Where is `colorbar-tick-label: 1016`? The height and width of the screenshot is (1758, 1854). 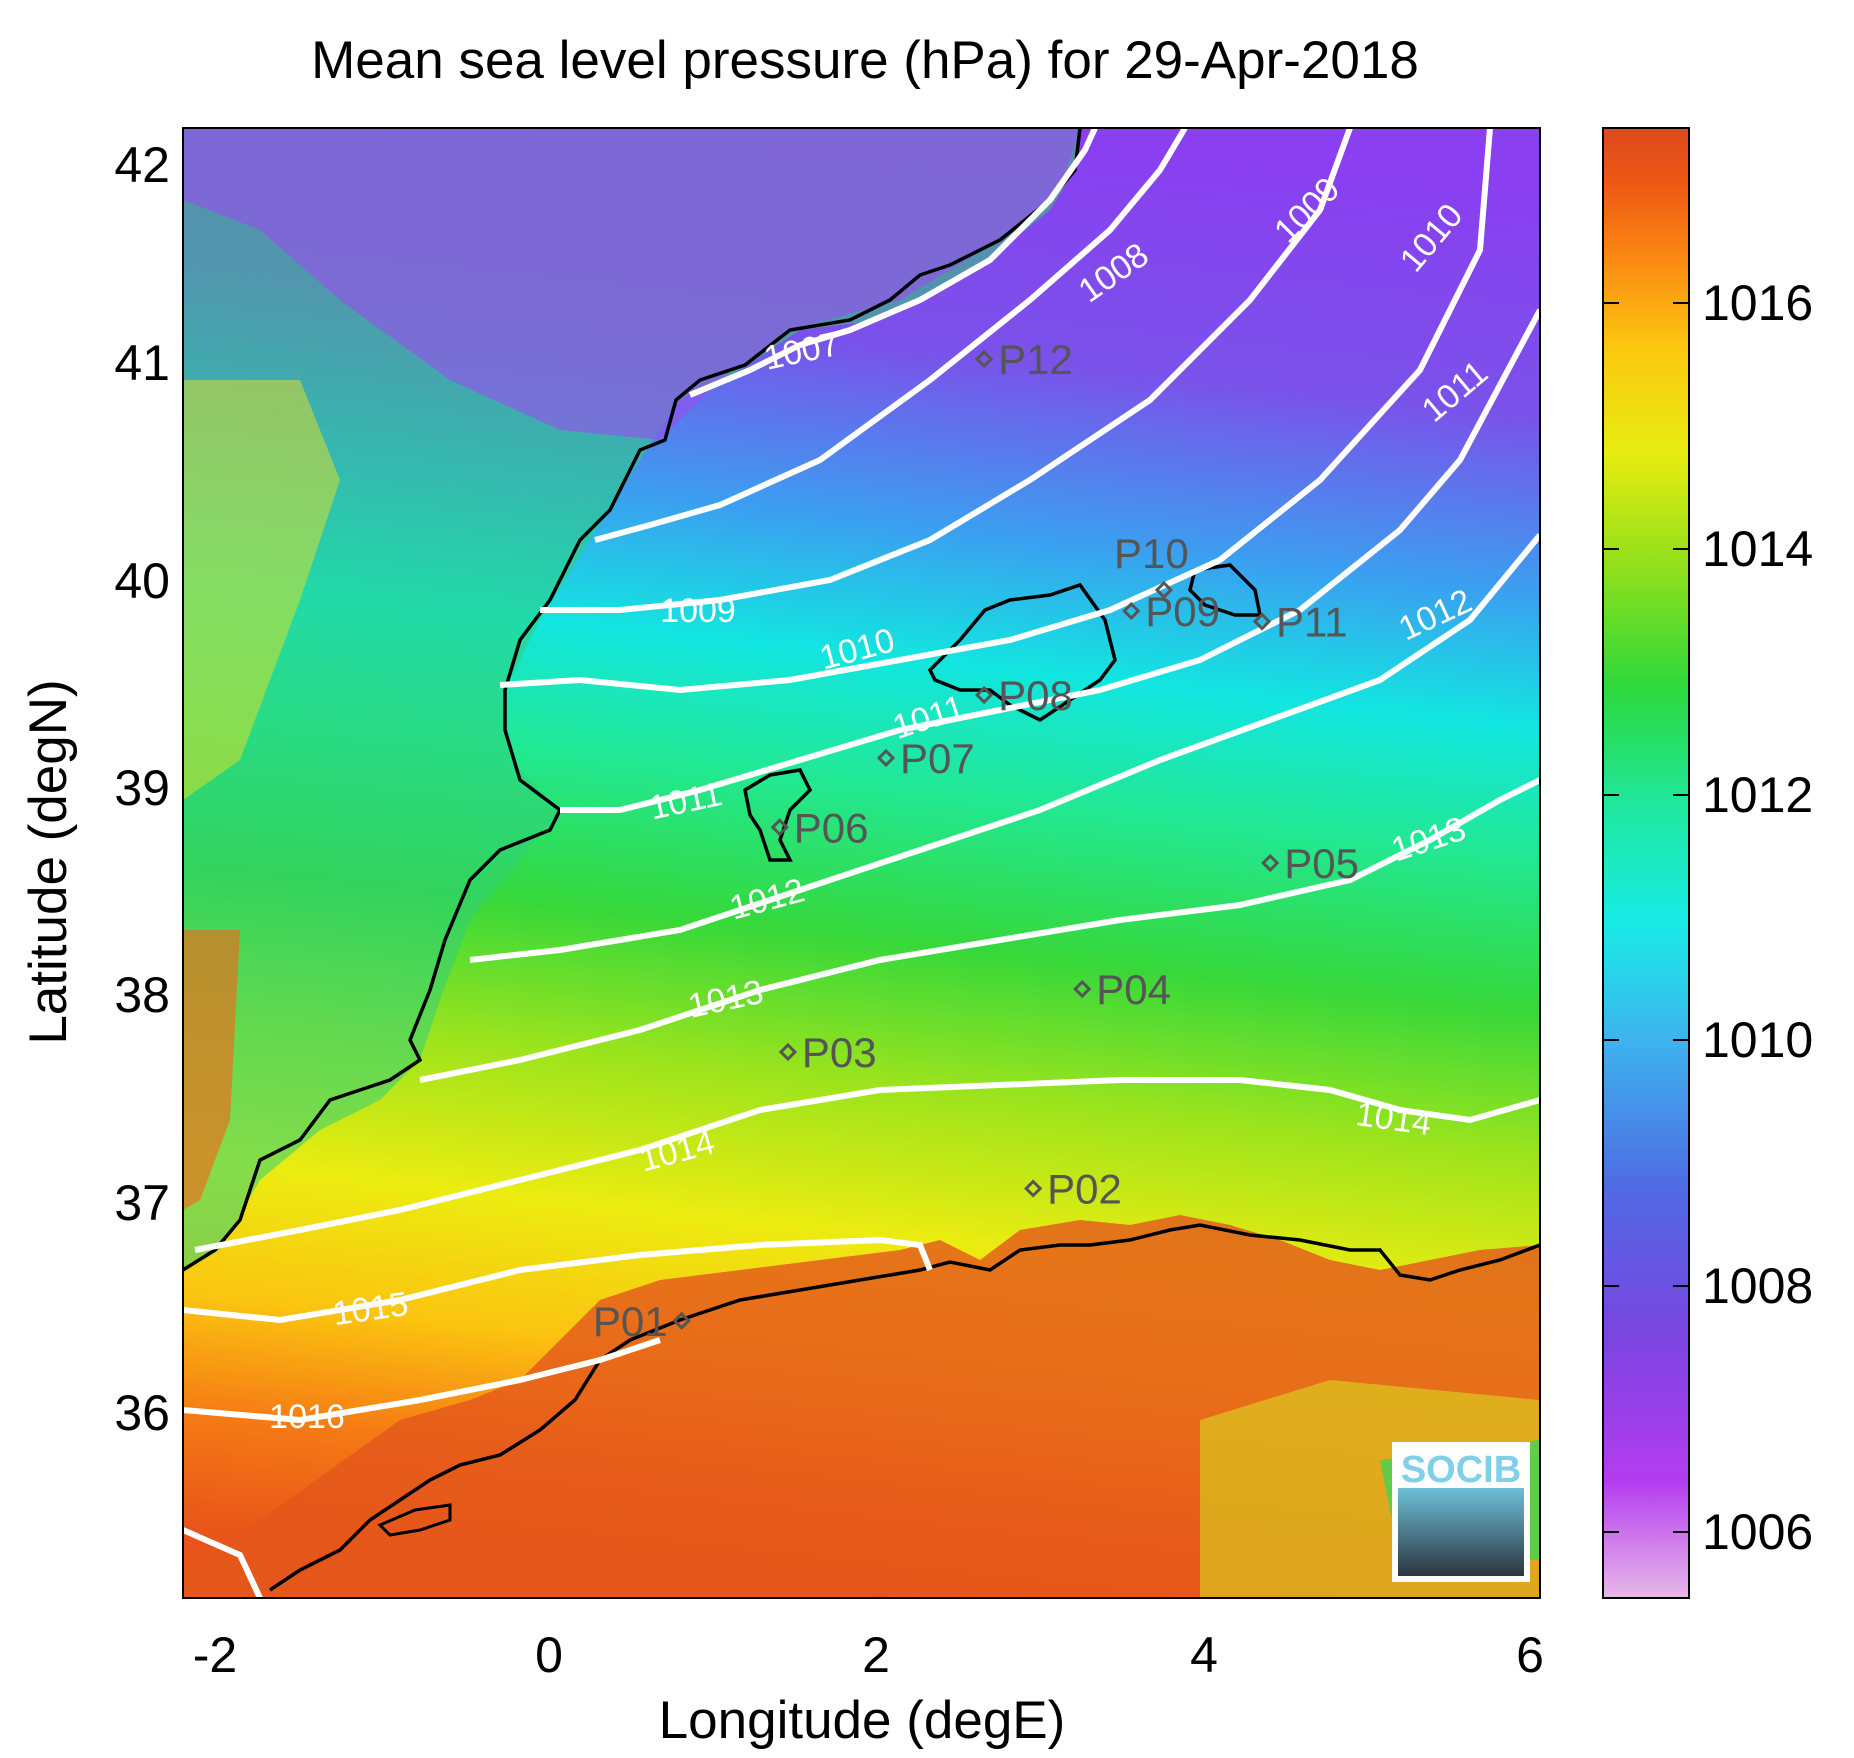
colorbar-tick-label: 1016 is located at coordinates (1757, 303).